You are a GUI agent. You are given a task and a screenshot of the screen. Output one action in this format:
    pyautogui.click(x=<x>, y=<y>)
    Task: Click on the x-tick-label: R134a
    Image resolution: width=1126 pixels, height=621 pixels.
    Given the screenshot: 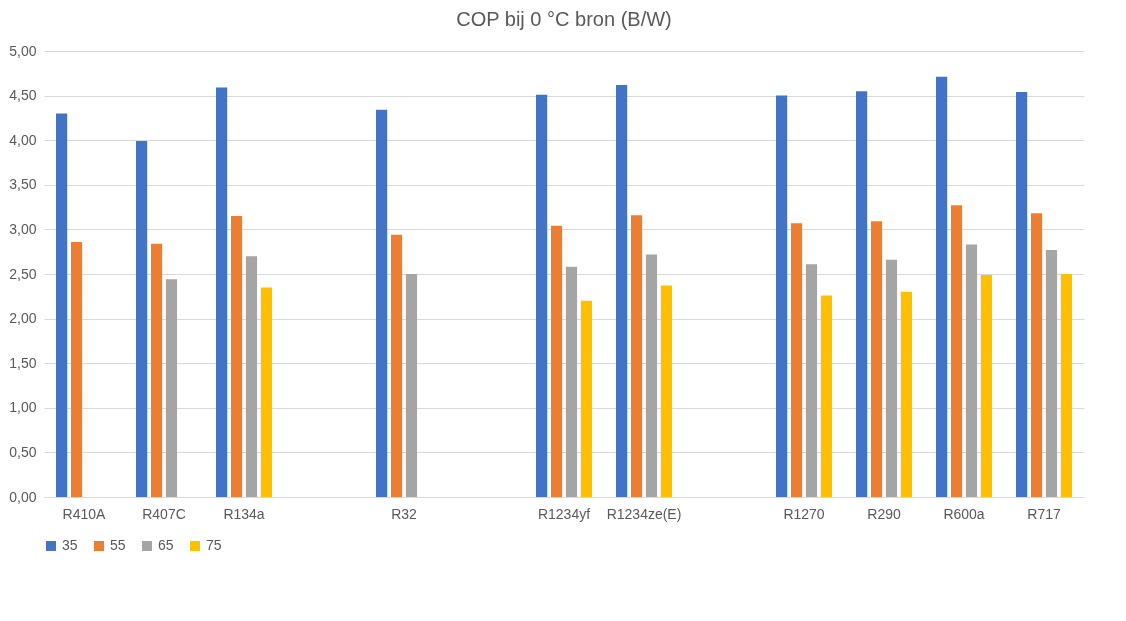 What is the action you would take?
    pyautogui.click(x=244, y=513)
    